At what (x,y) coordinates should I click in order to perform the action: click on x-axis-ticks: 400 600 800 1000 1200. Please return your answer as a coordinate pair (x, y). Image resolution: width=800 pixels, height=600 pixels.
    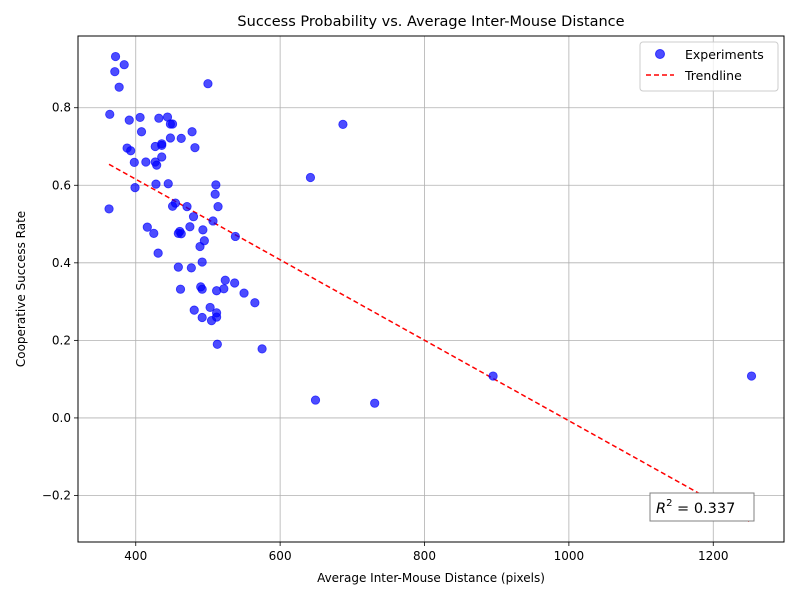
    Looking at the image, I should click on (426, 552).